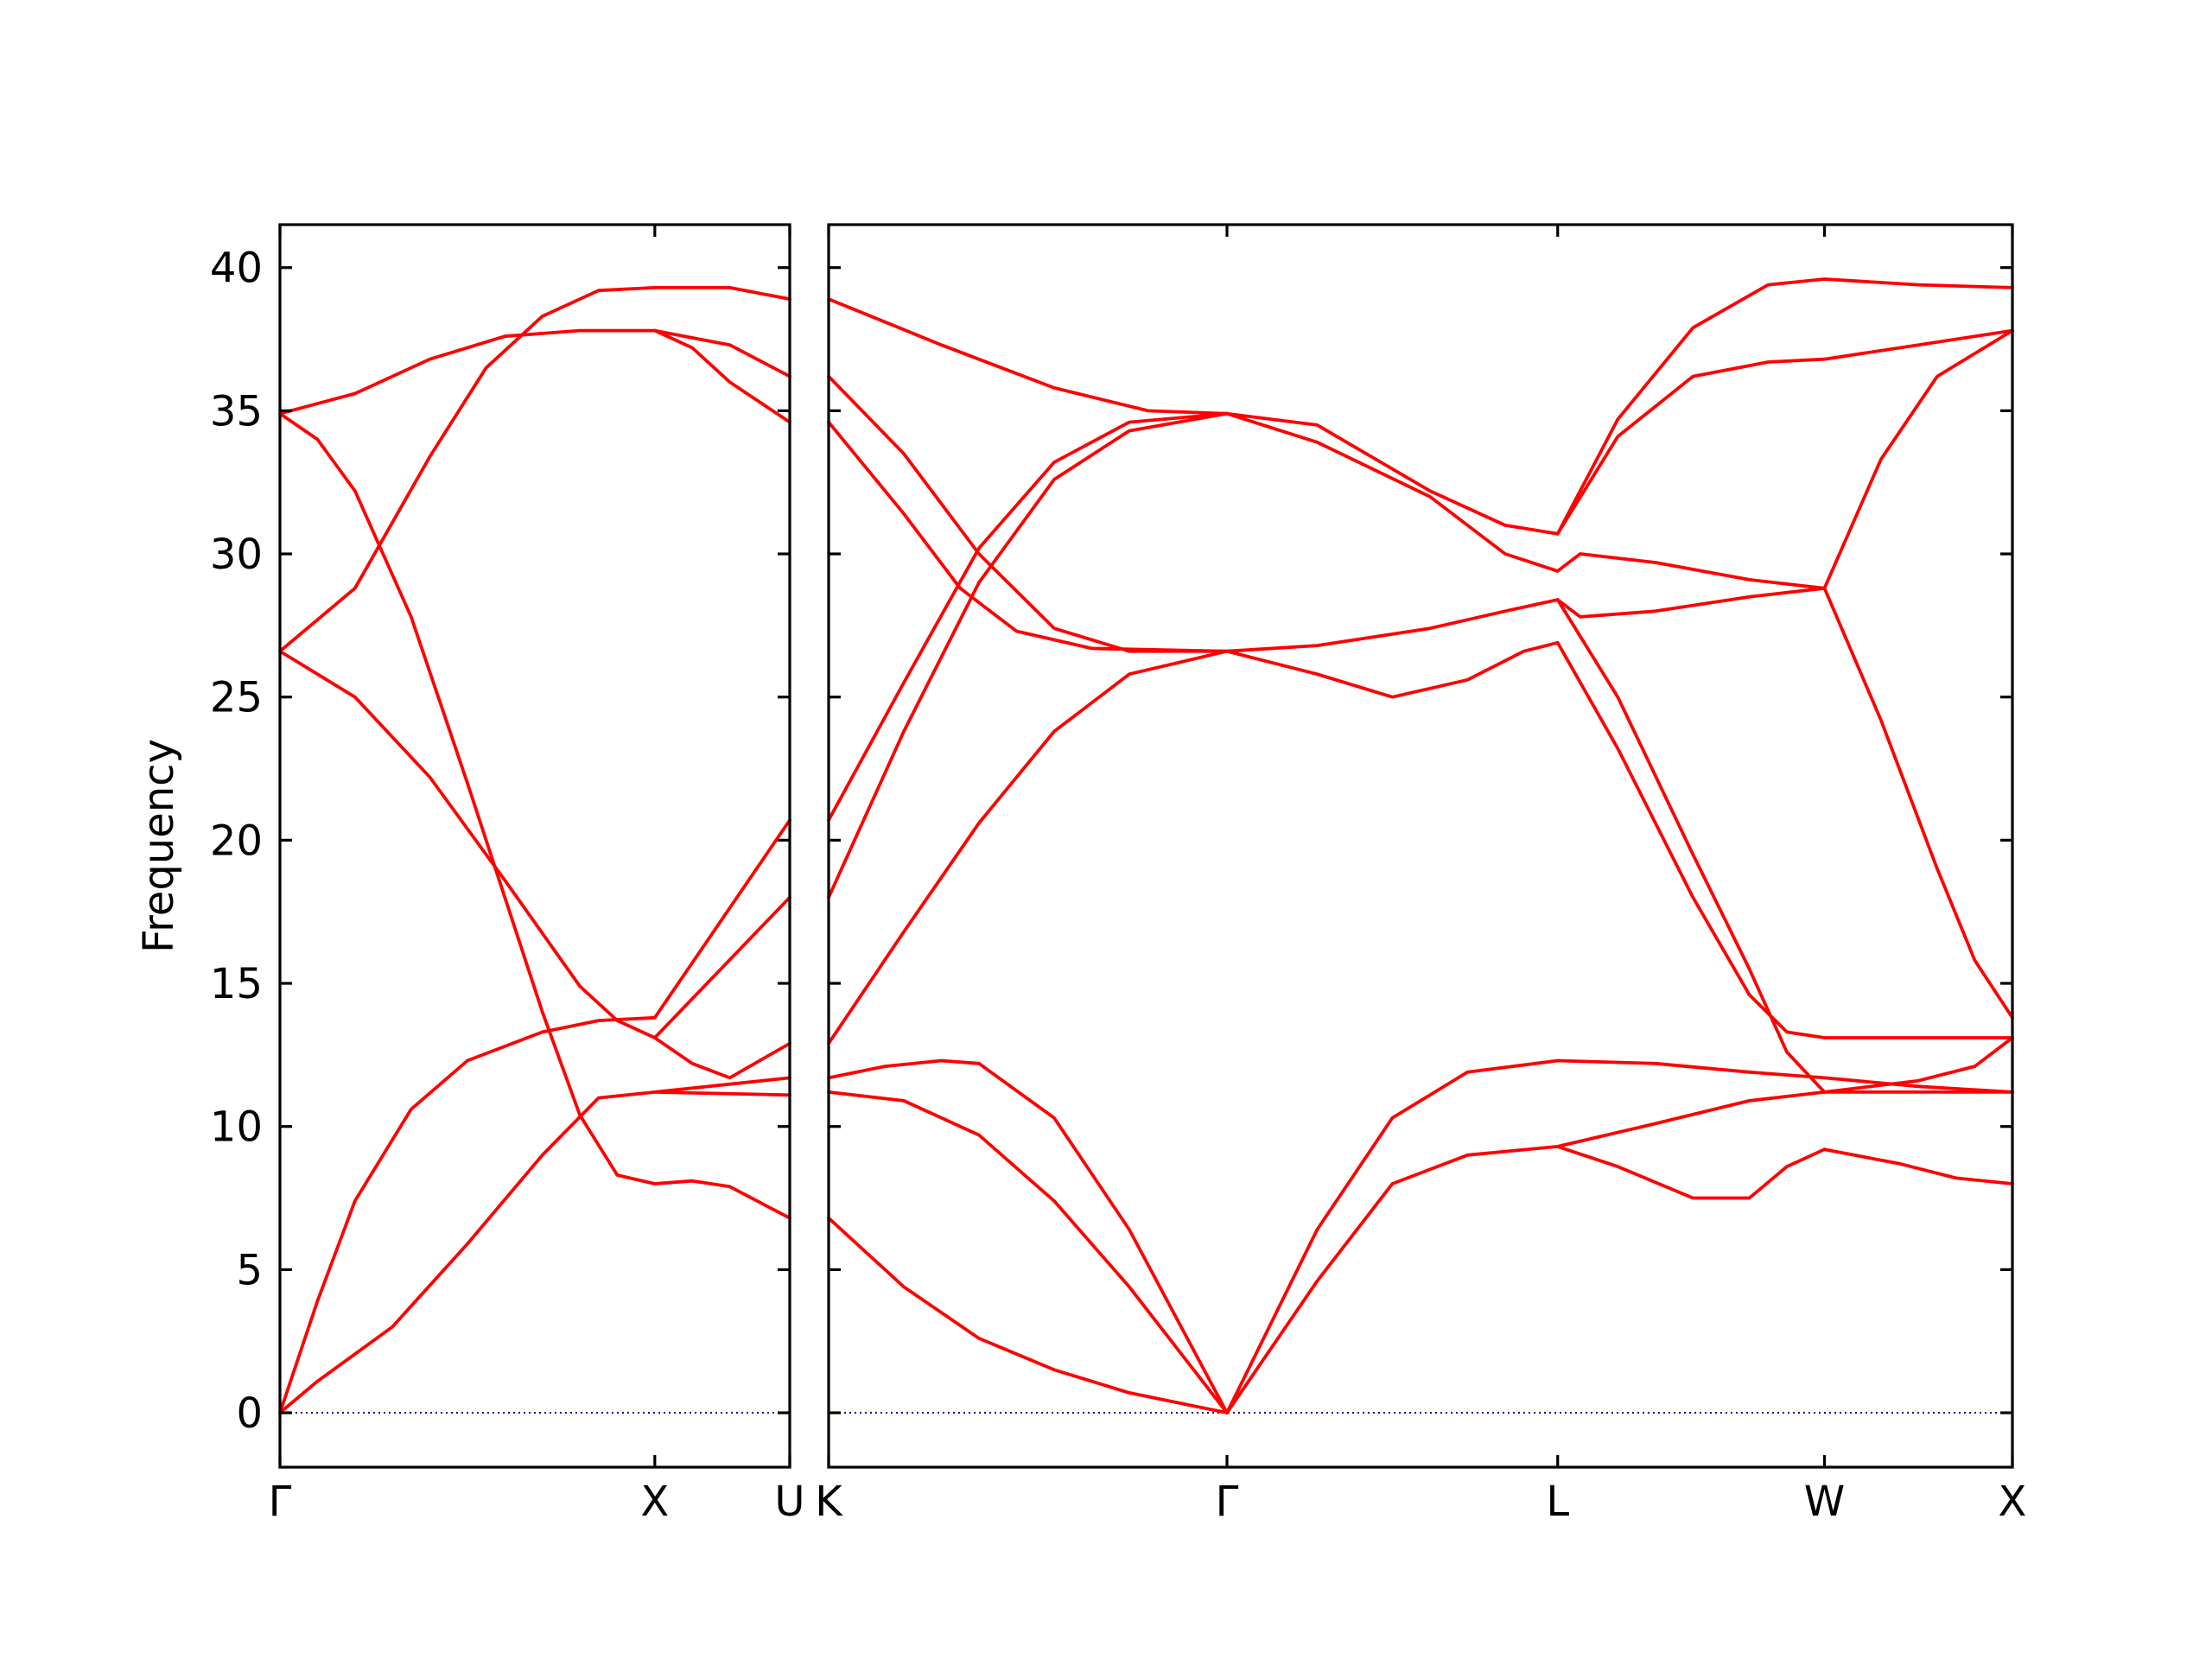  What do you see at coordinates (236, 984) in the screenshot?
I see `y-tick-label: 15` at bounding box center [236, 984].